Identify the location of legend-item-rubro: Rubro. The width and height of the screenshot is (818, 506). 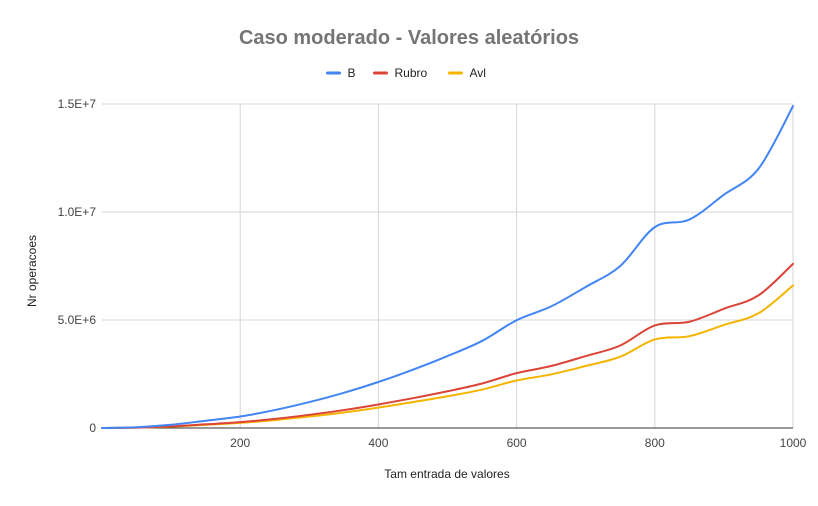
(400, 73).